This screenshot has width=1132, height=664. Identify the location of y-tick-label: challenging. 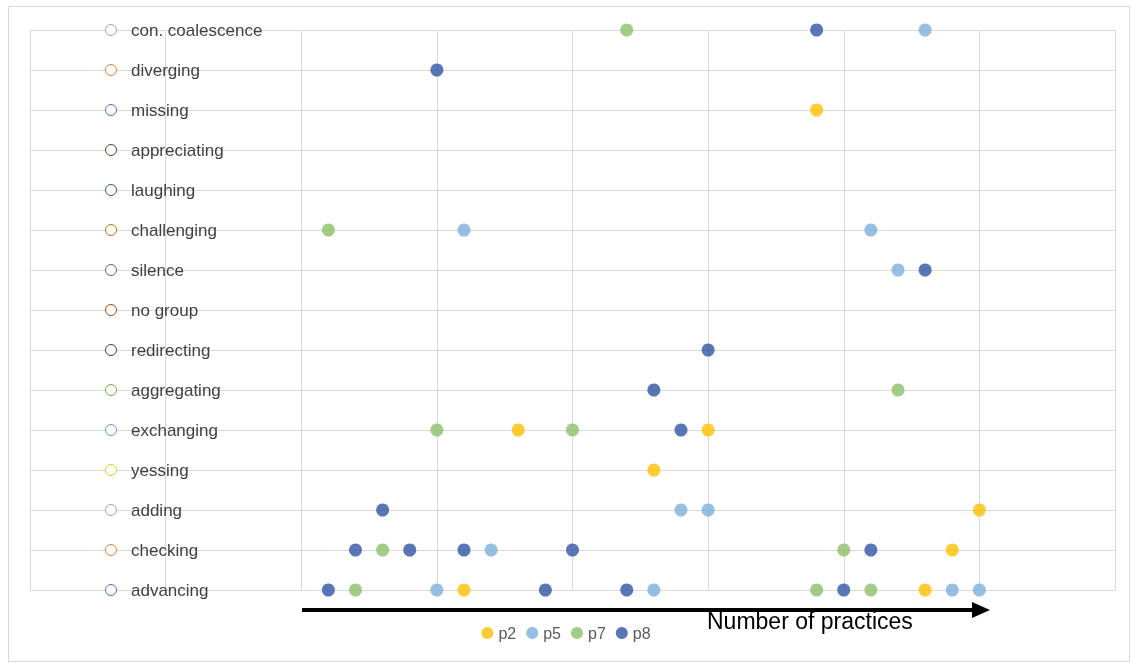
(174, 230).